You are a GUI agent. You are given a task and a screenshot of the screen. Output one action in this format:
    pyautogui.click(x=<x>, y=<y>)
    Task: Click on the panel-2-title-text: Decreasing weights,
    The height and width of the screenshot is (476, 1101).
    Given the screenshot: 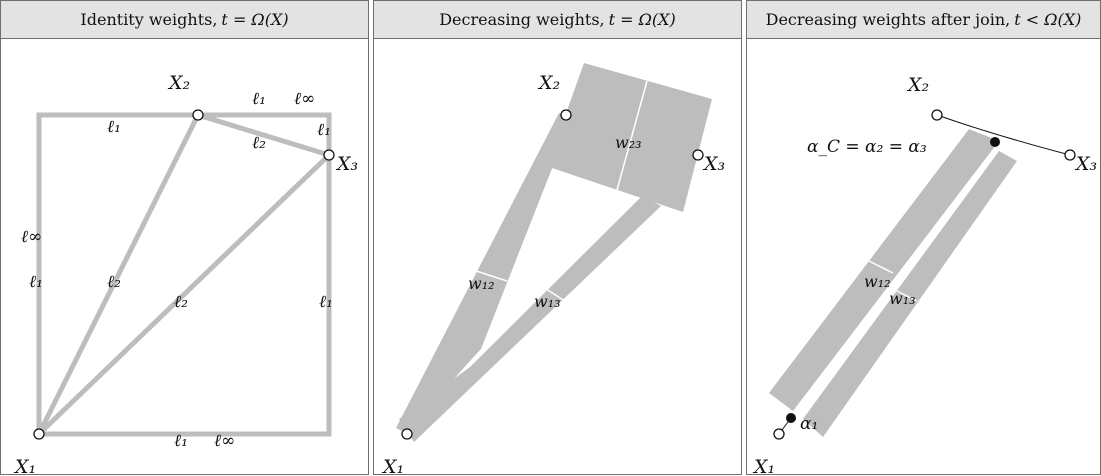 What is the action you would take?
    pyautogui.click(x=522, y=19)
    